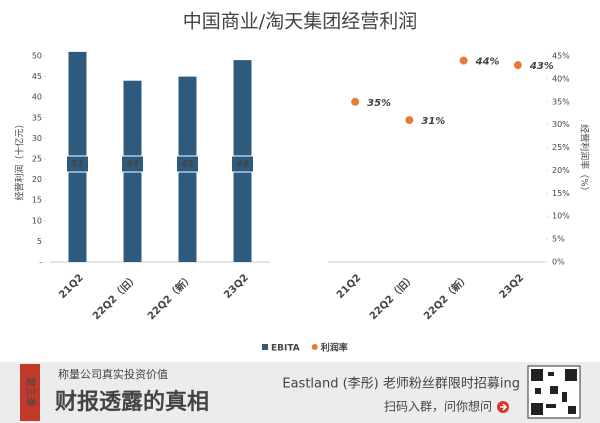 The width and height of the screenshot is (600, 423). Describe the element at coordinates (438, 406) in the screenshot. I see `footer-cta: 扫码入群，问你想问` at that location.